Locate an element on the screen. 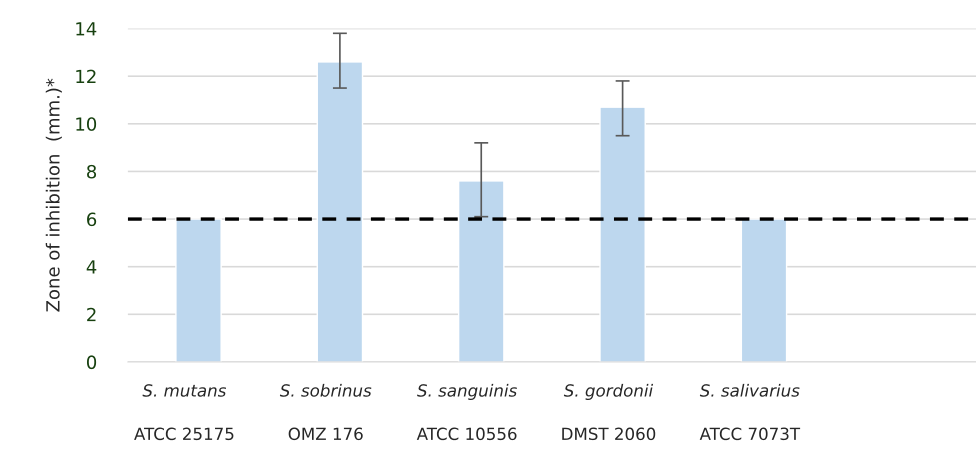 The width and height of the screenshot is (976, 453). category-label: S. salivarius ATCC 7073T is located at coordinates (750, 412).